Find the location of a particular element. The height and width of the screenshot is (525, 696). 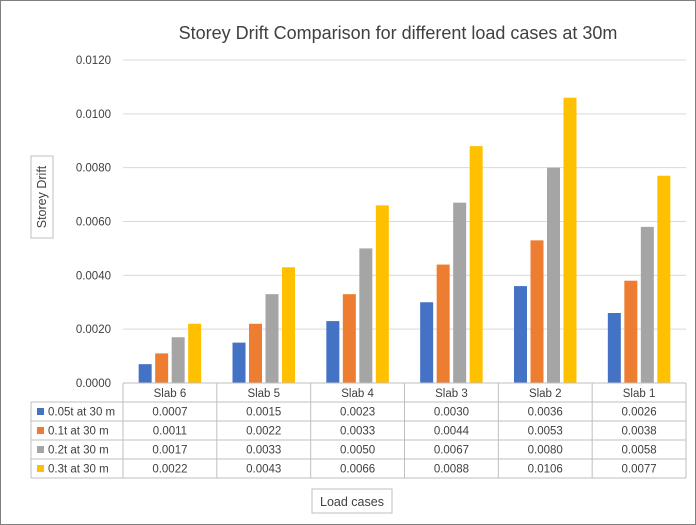

table-cell: 0.0077 is located at coordinates (638, 470).